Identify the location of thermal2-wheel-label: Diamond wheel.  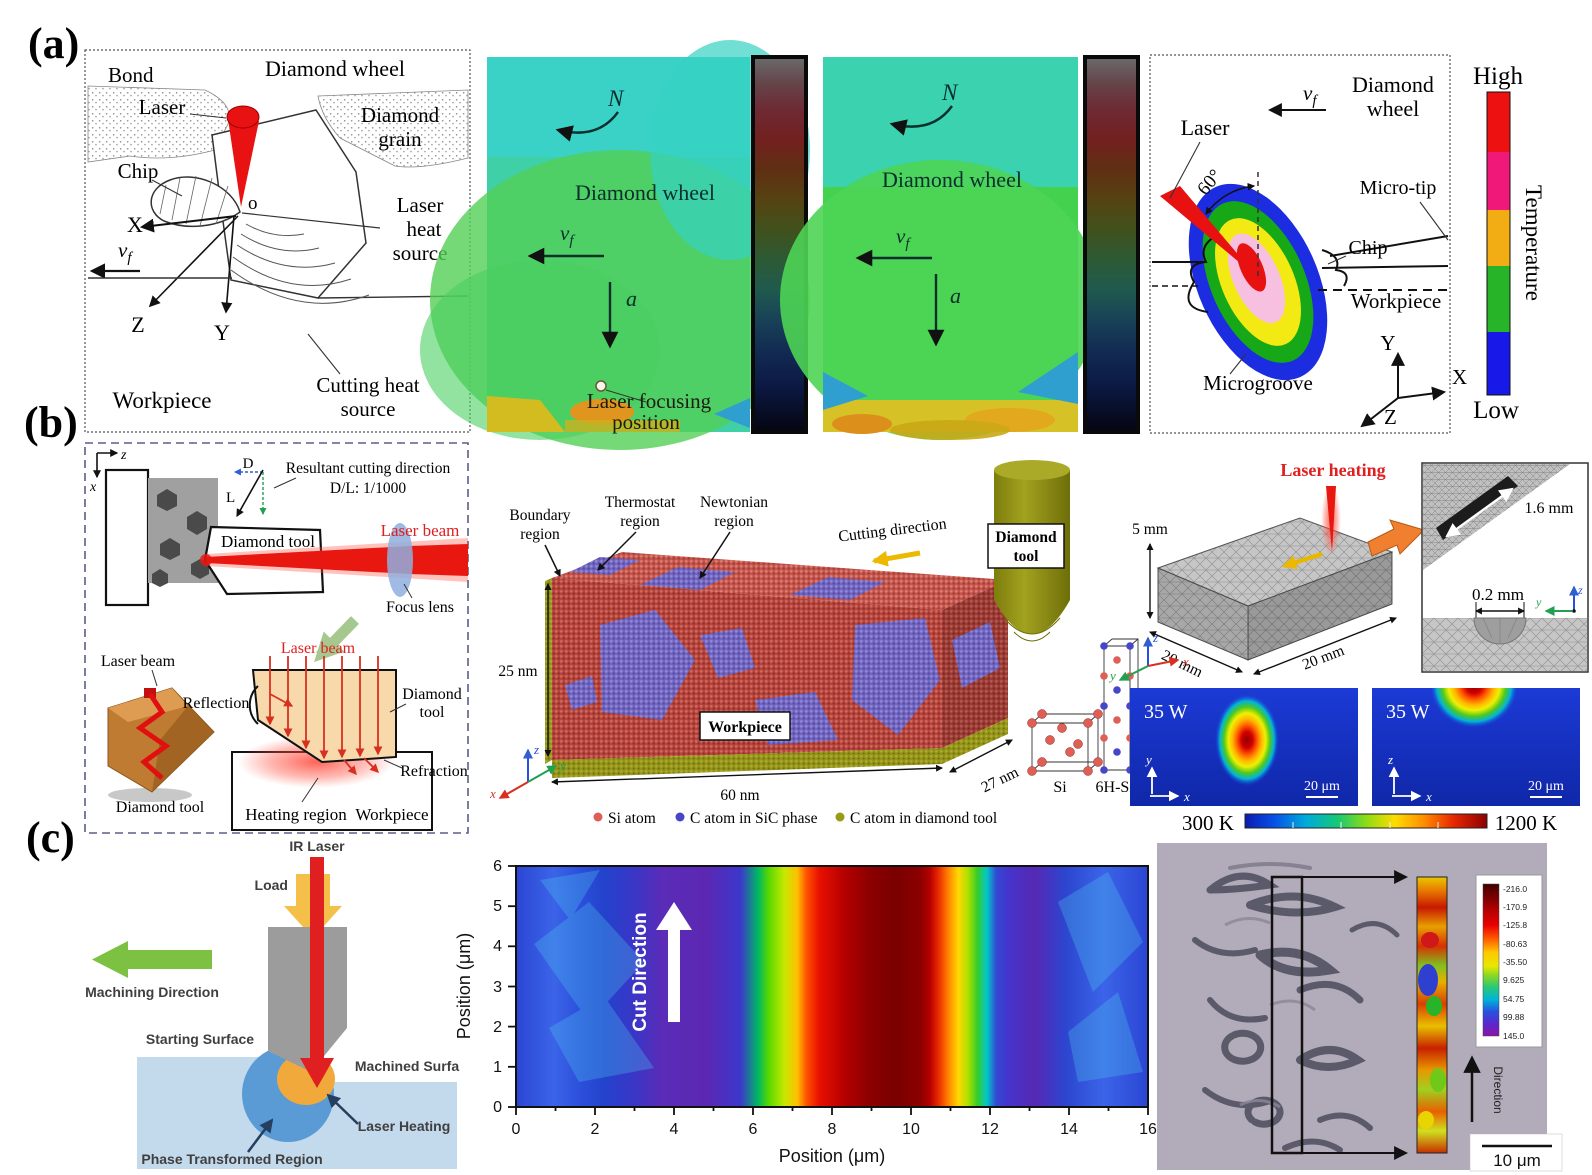
(952, 179).